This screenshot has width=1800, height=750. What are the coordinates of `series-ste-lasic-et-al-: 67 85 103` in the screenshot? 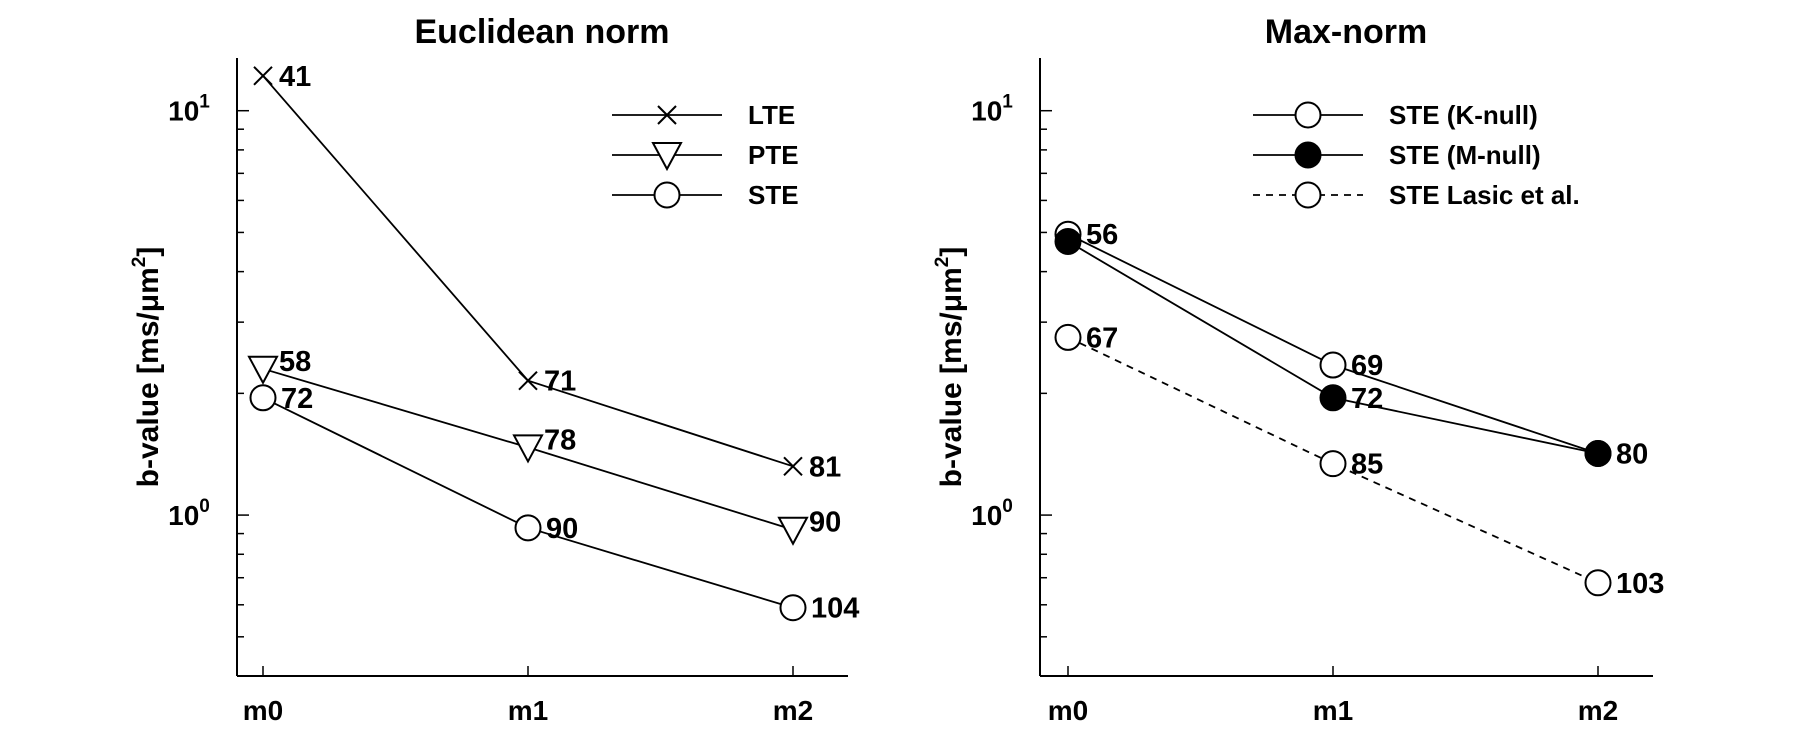 It's located at (1359, 461).